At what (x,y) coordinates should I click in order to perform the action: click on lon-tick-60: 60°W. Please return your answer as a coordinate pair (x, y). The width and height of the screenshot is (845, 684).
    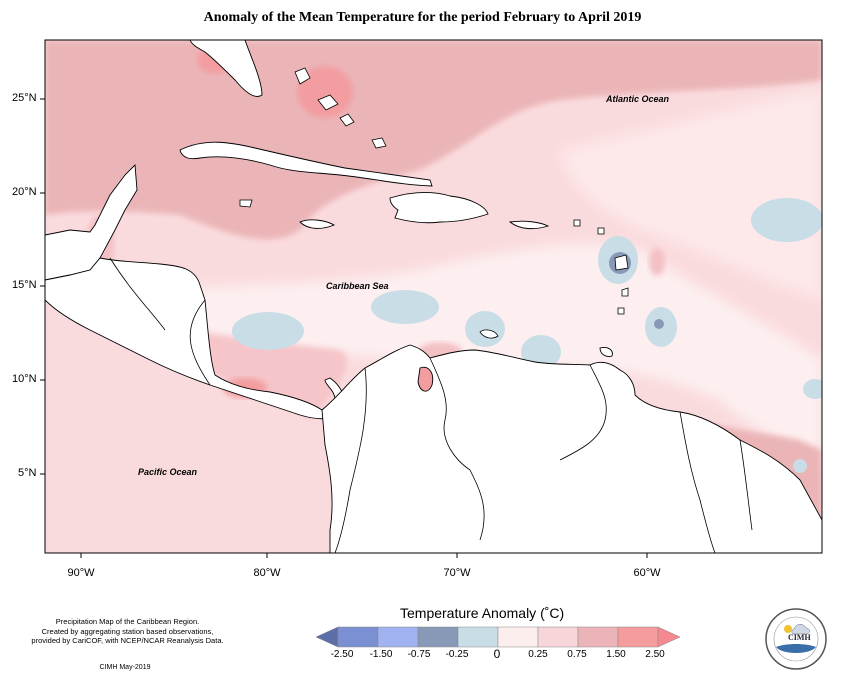
    Looking at the image, I should click on (647, 573).